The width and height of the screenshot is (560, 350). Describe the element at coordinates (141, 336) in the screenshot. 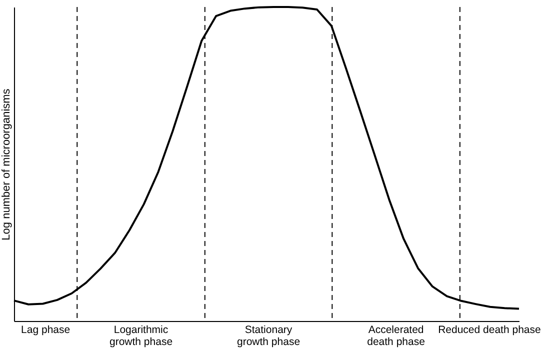

I see `text: Logarithmic growth phase` at that location.